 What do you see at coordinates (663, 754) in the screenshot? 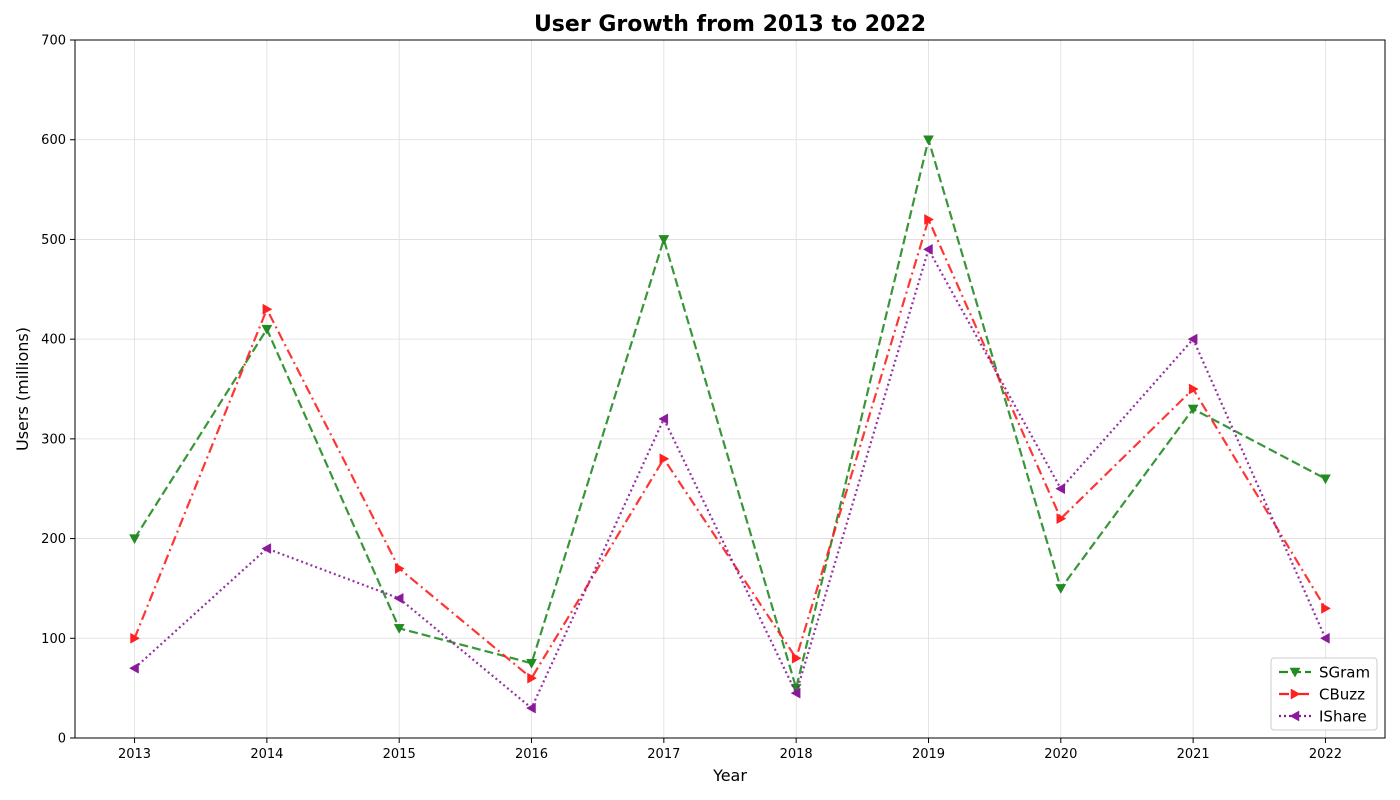
I see `x-tick-label: 2017` at bounding box center [663, 754].